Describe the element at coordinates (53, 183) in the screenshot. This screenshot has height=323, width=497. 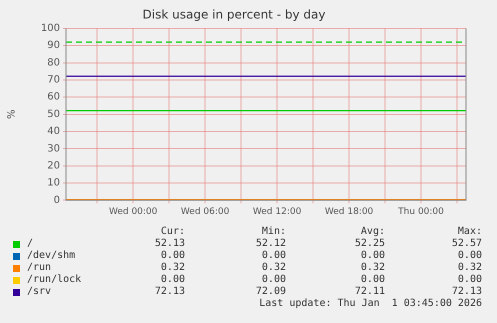
I see `y-tick-label: 10` at that location.